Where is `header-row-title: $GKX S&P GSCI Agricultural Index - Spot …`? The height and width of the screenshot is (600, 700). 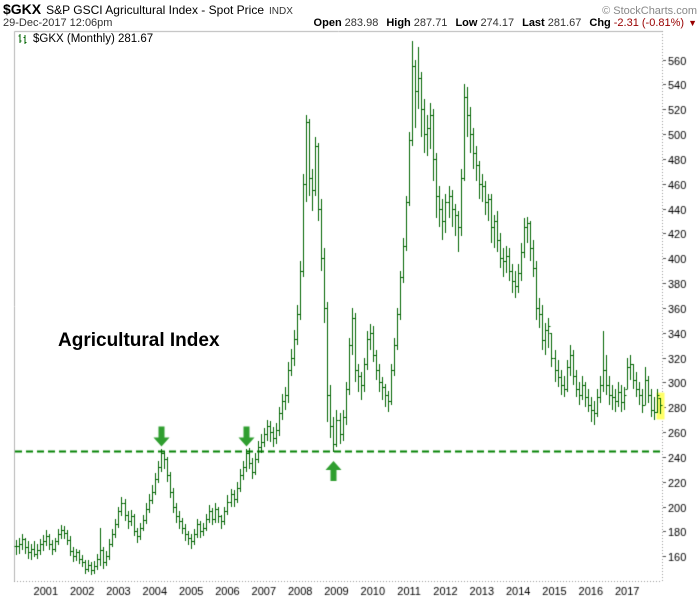 header-row-title: $GKX S&P GSCI Agricultural Index - Spot … is located at coordinates (350, 9).